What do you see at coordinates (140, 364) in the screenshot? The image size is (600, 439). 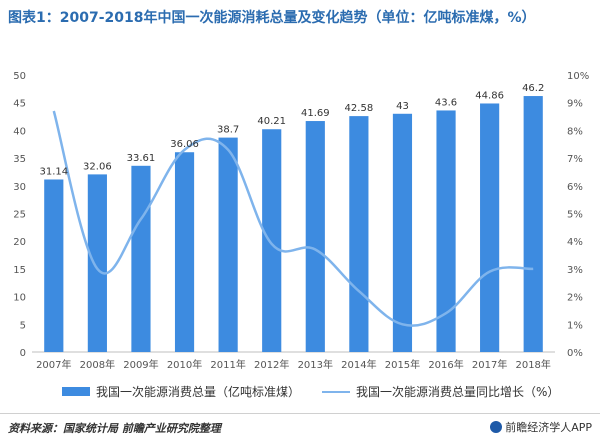 I see `x-tick-label: 2009年` at bounding box center [140, 364].